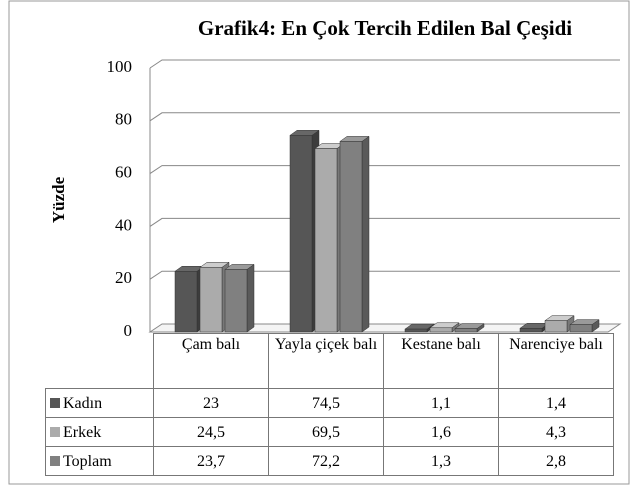  Describe the element at coordinates (211, 432) in the screenshot. I see `value-label: 24,5` at that location.